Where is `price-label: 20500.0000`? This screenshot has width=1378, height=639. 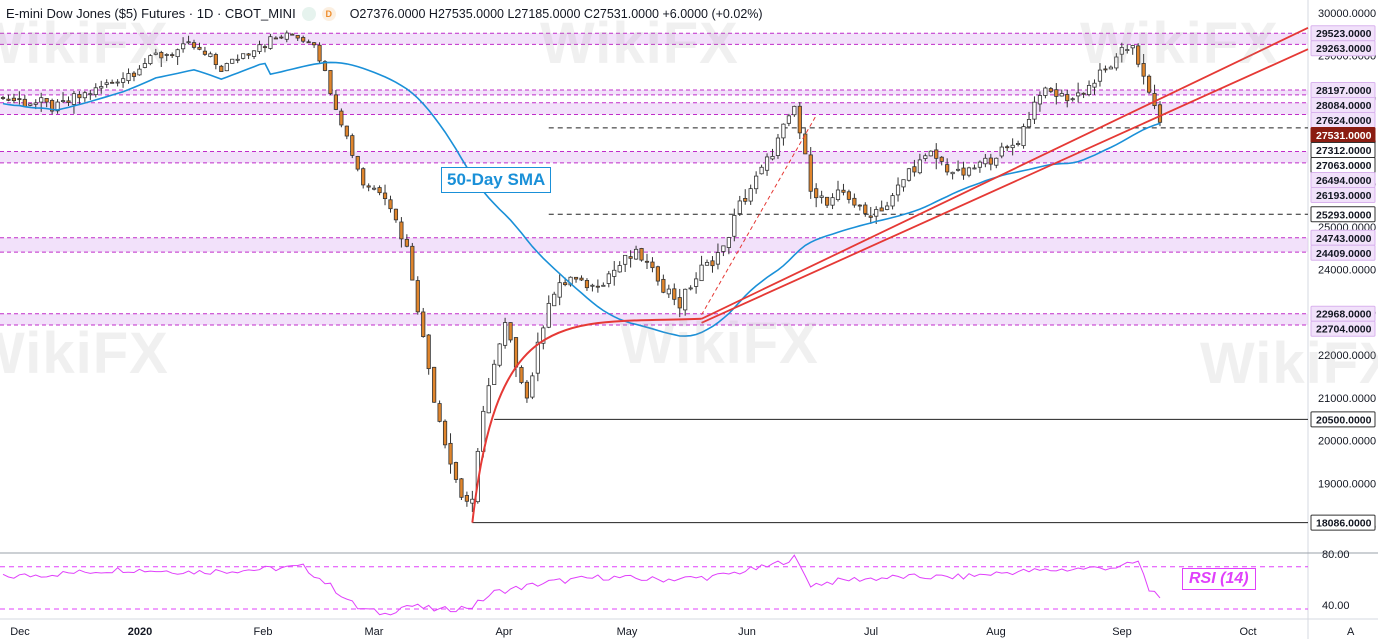 price-label: 20500.0000 is located at coordinates (1344, 420).